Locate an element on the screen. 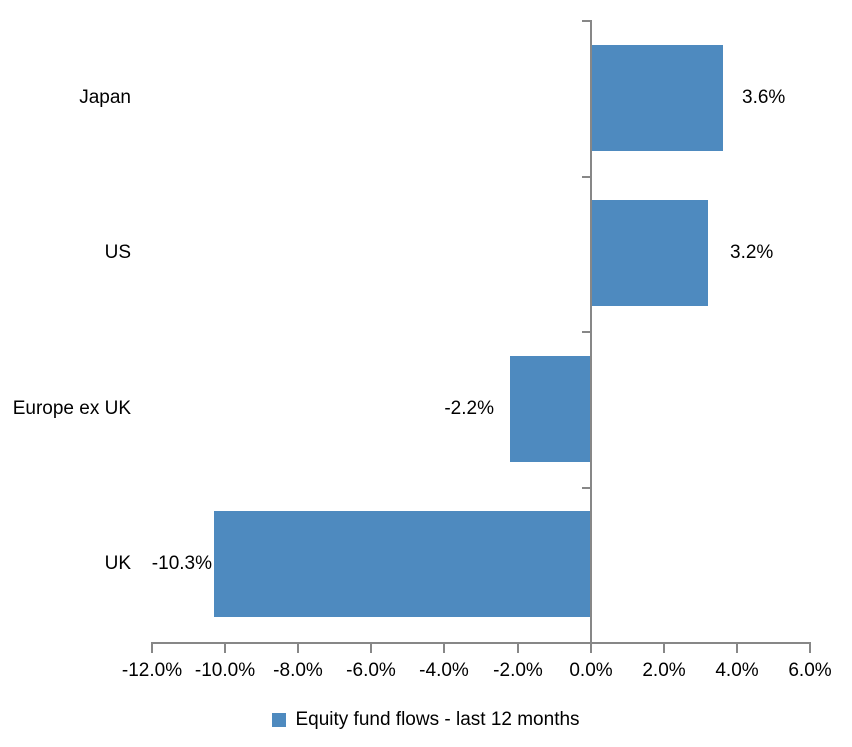  data-label-japan: 3.6% is located at coordinates (764, 98).